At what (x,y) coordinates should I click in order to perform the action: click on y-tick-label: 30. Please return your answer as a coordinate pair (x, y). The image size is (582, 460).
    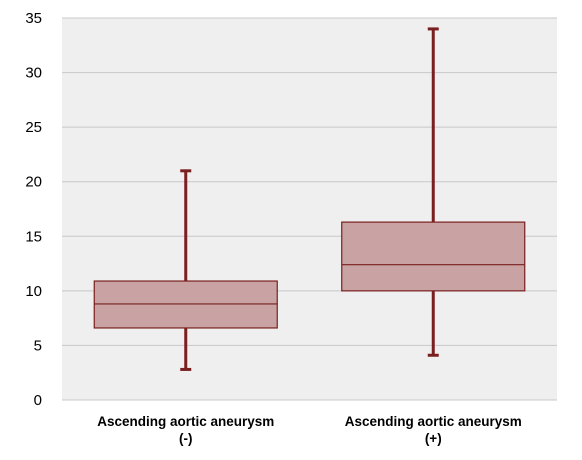
    Looking at the image, I should click on (33, 73).